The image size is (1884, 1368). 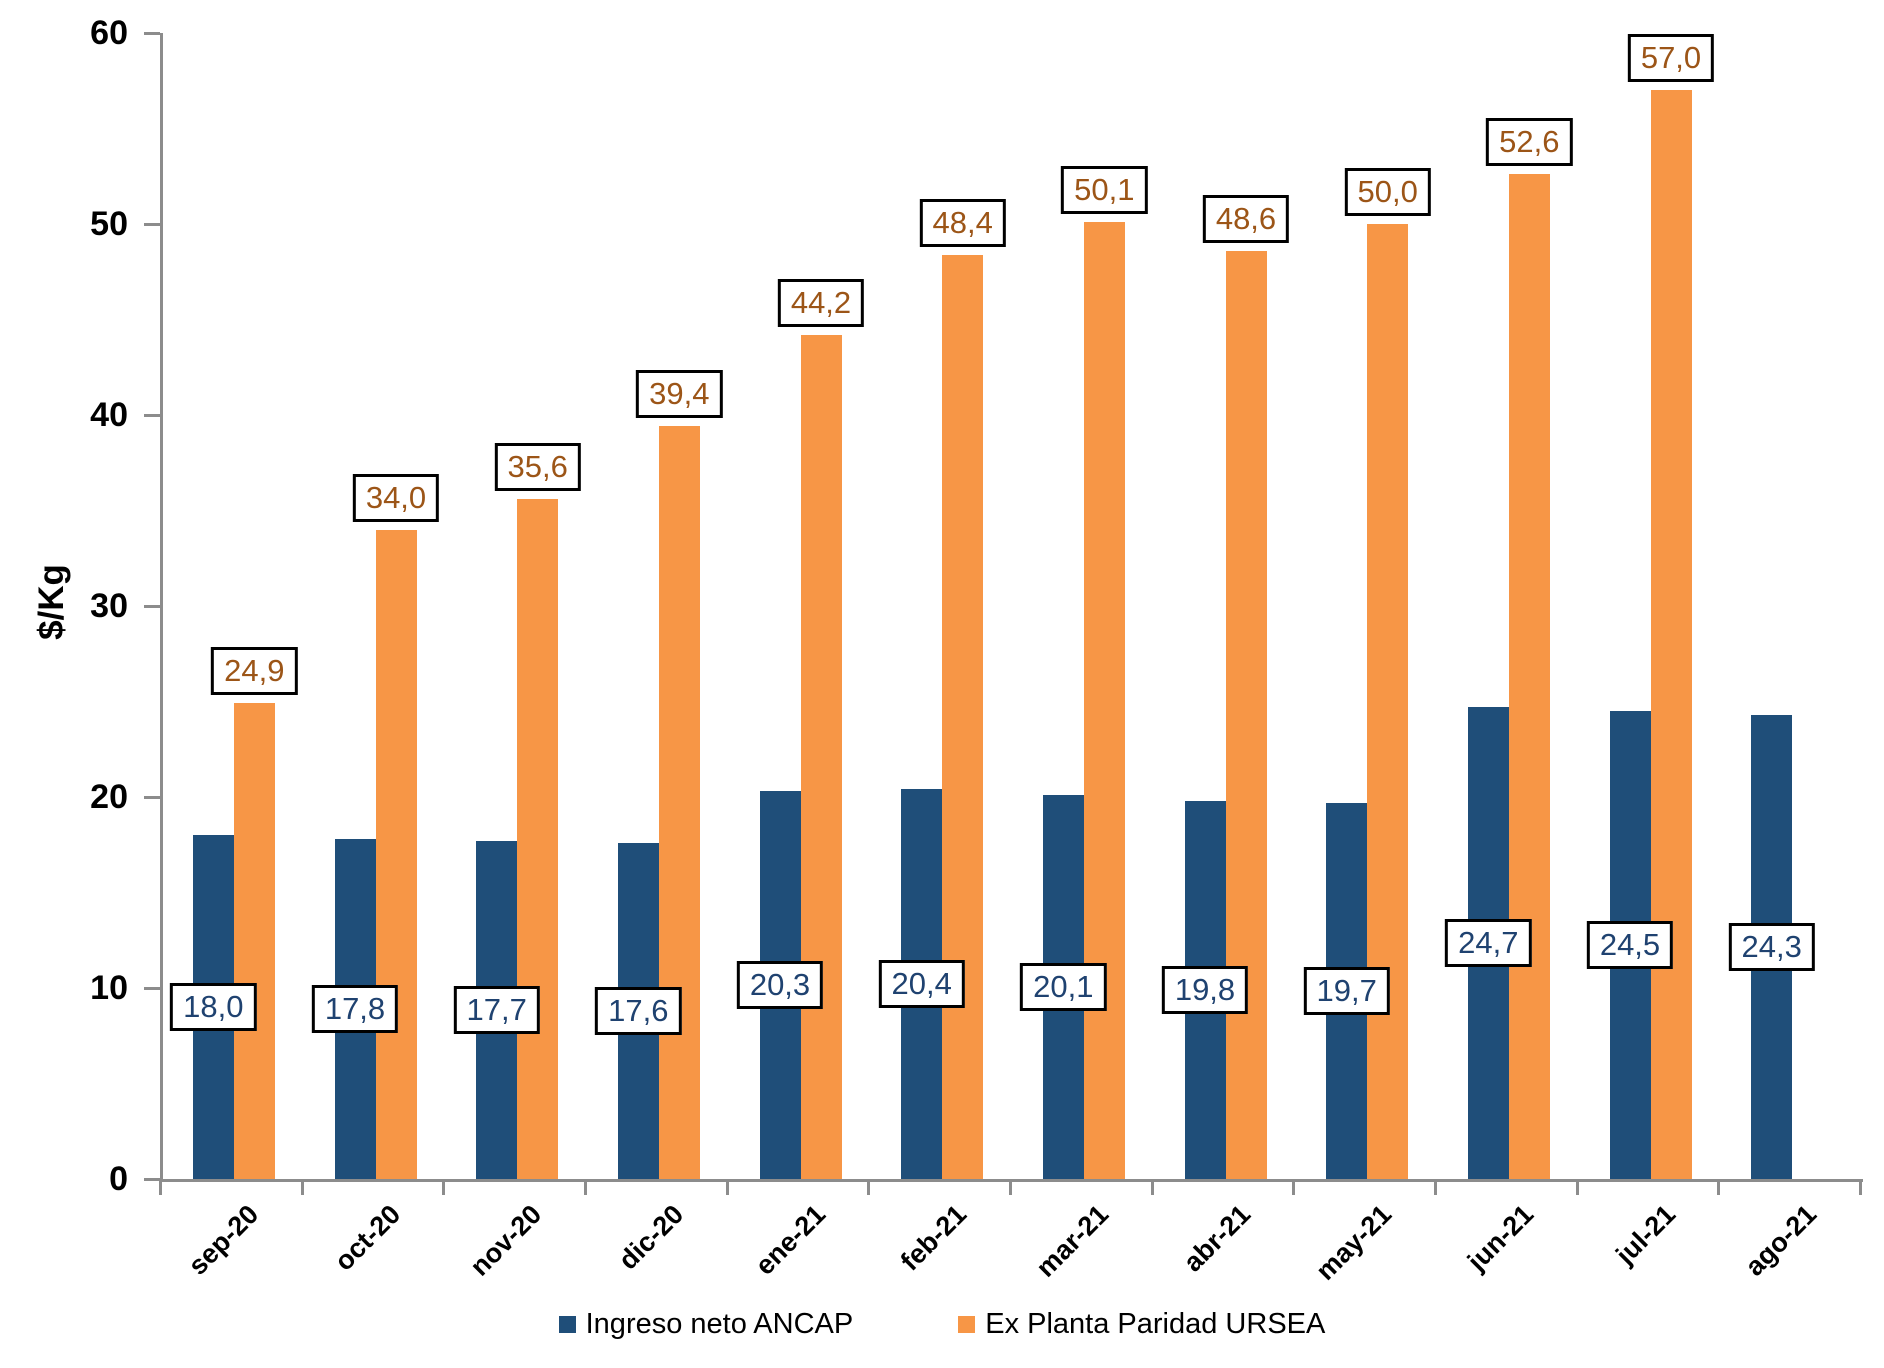 I want to click on legend-item-ursea: Ex Planta Paridad URSEA, so click(x=1141, y=1324).